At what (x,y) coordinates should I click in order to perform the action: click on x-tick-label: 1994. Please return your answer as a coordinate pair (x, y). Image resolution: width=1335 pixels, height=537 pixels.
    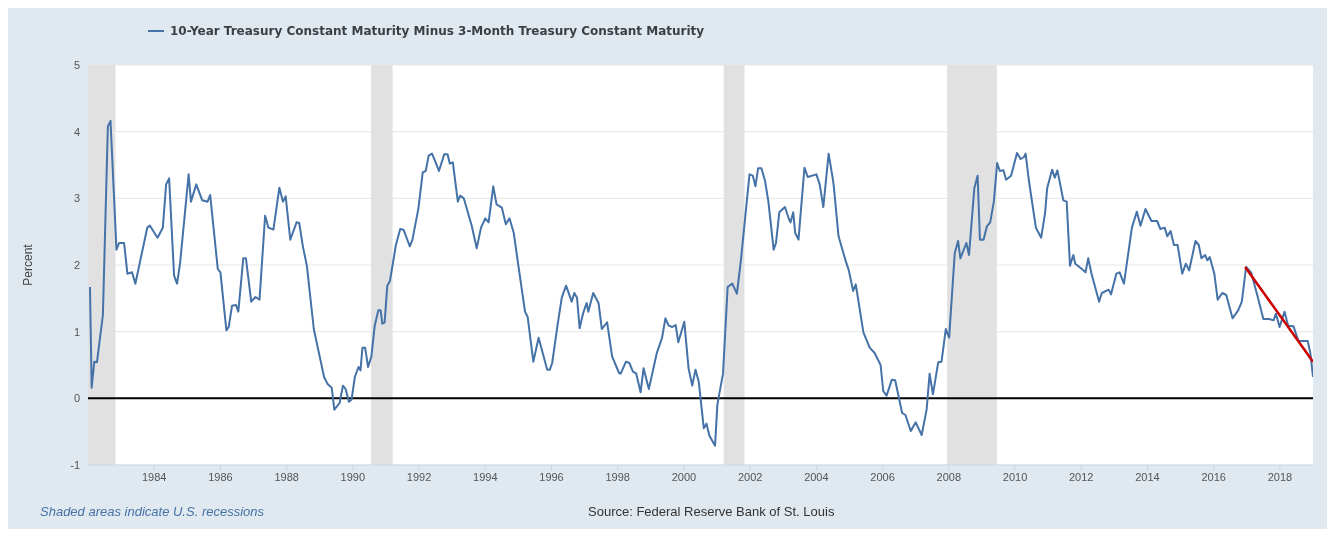
    Looking at the image, I should click on (485, 476).